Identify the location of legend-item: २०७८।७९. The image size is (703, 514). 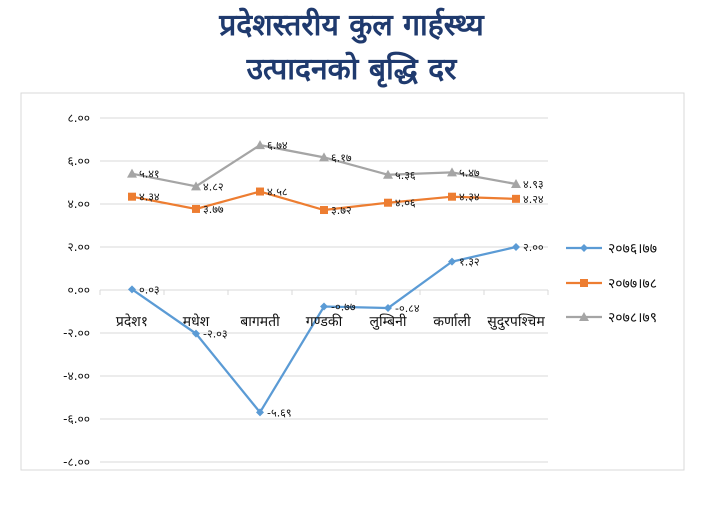
(611, 318).